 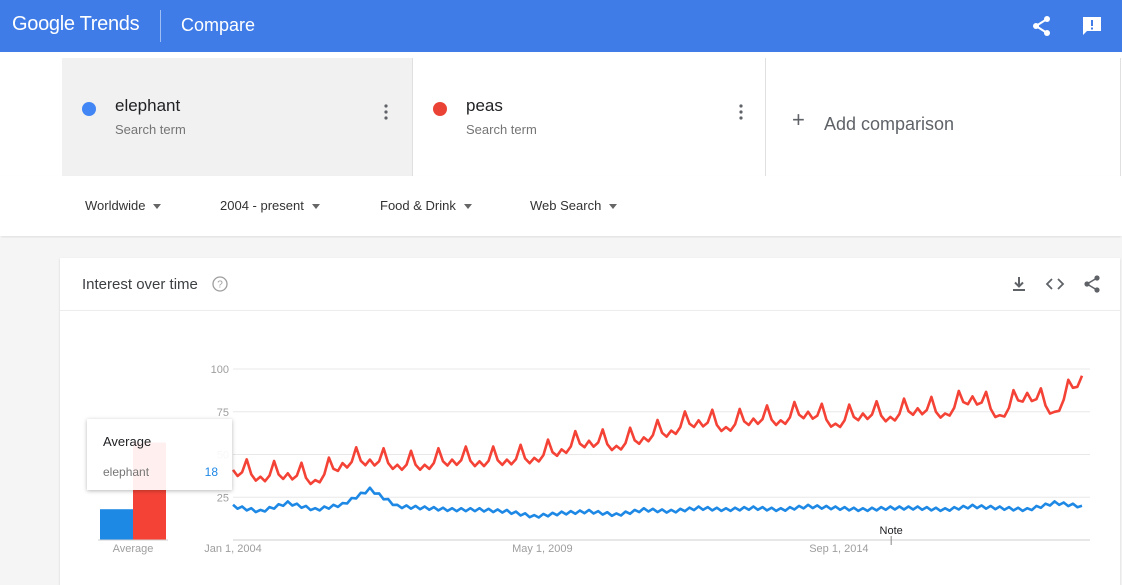 I want to click on term-card-elephant: elephant Search term, so click(x=237, y=117).